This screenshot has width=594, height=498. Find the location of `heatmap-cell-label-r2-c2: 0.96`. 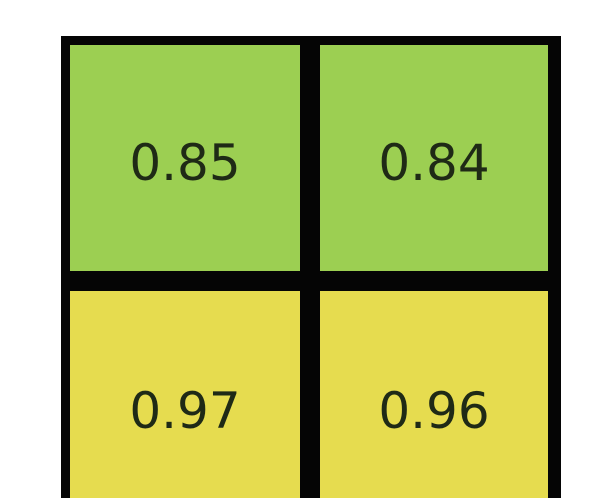

heatmap-cell-label-r2-c2: 0.96 is located at coordinates (433, 411).